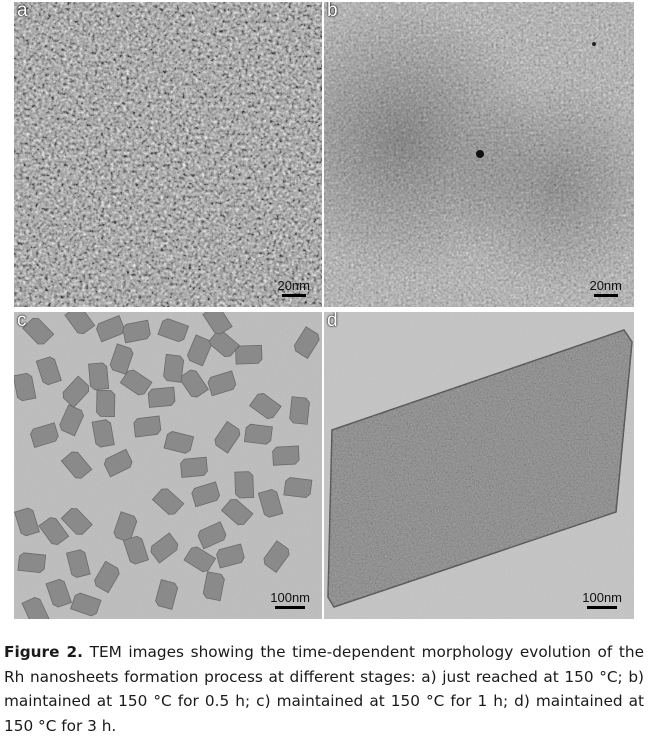  I want to click on scale-bar-label-a: 20nm, so click(293, 285).